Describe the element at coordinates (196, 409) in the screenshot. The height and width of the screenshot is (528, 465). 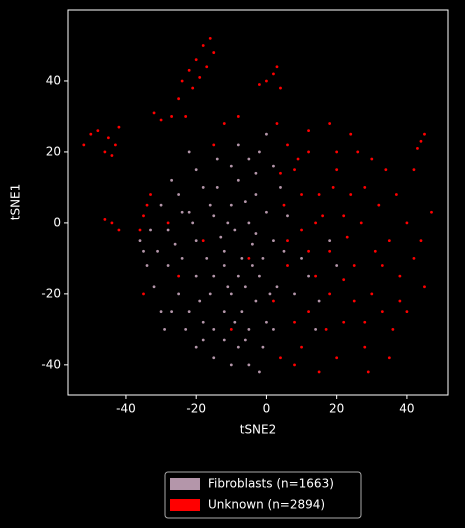
I see `x-tick-label: -20` at that location.